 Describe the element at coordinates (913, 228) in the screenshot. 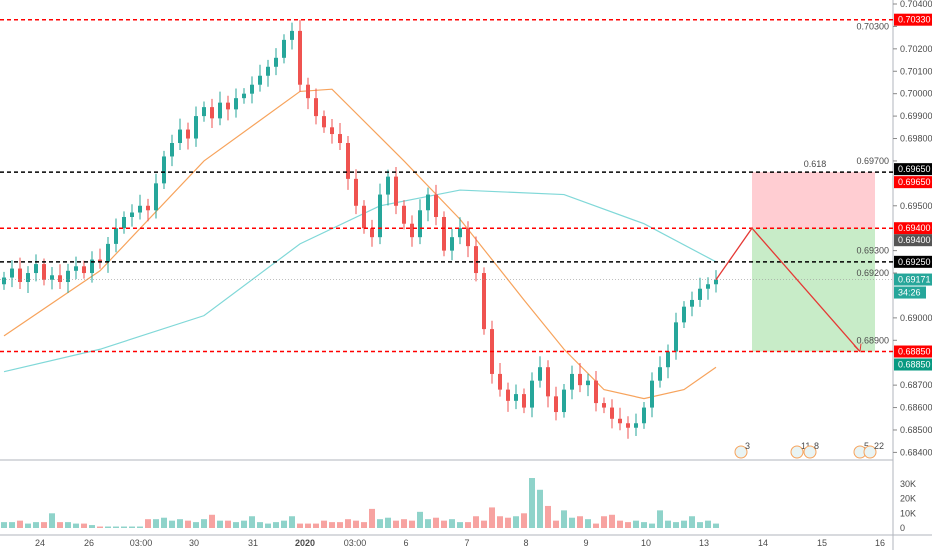

I see `level-label-bg` at that location.